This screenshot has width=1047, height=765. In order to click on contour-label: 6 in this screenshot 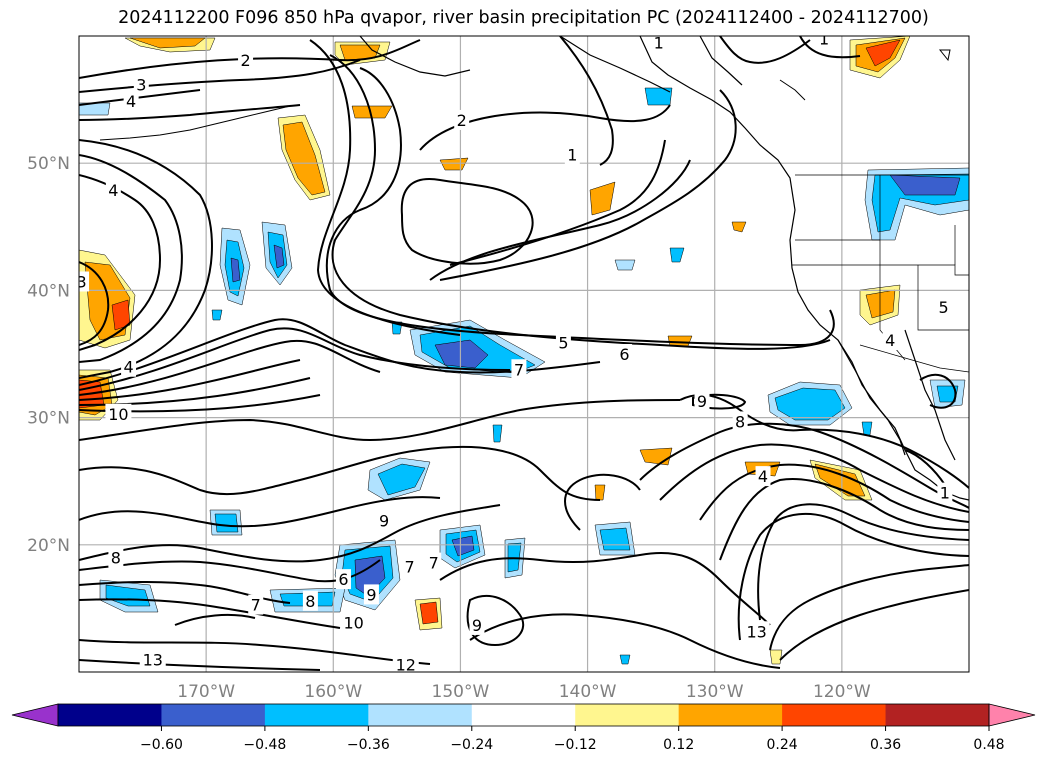, I will do `click(624, 354)`.